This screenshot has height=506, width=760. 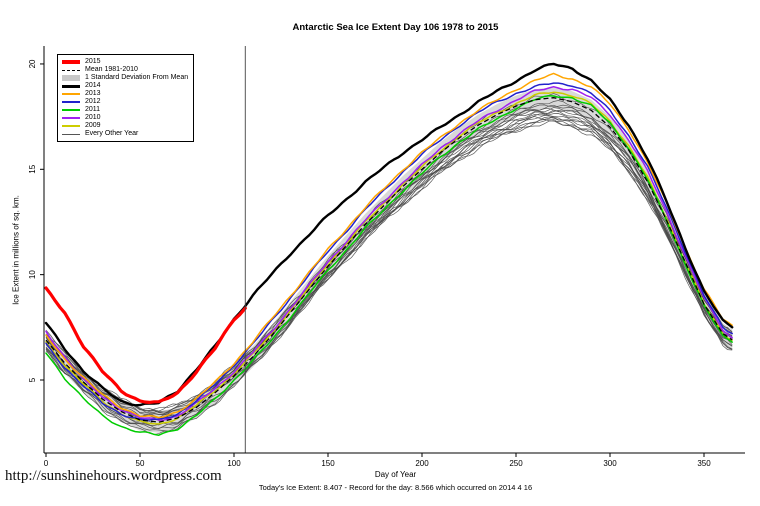 I want to click on legend-item-mean-1981-2010: Mean 1981-2010, so click(x=125, y=70).